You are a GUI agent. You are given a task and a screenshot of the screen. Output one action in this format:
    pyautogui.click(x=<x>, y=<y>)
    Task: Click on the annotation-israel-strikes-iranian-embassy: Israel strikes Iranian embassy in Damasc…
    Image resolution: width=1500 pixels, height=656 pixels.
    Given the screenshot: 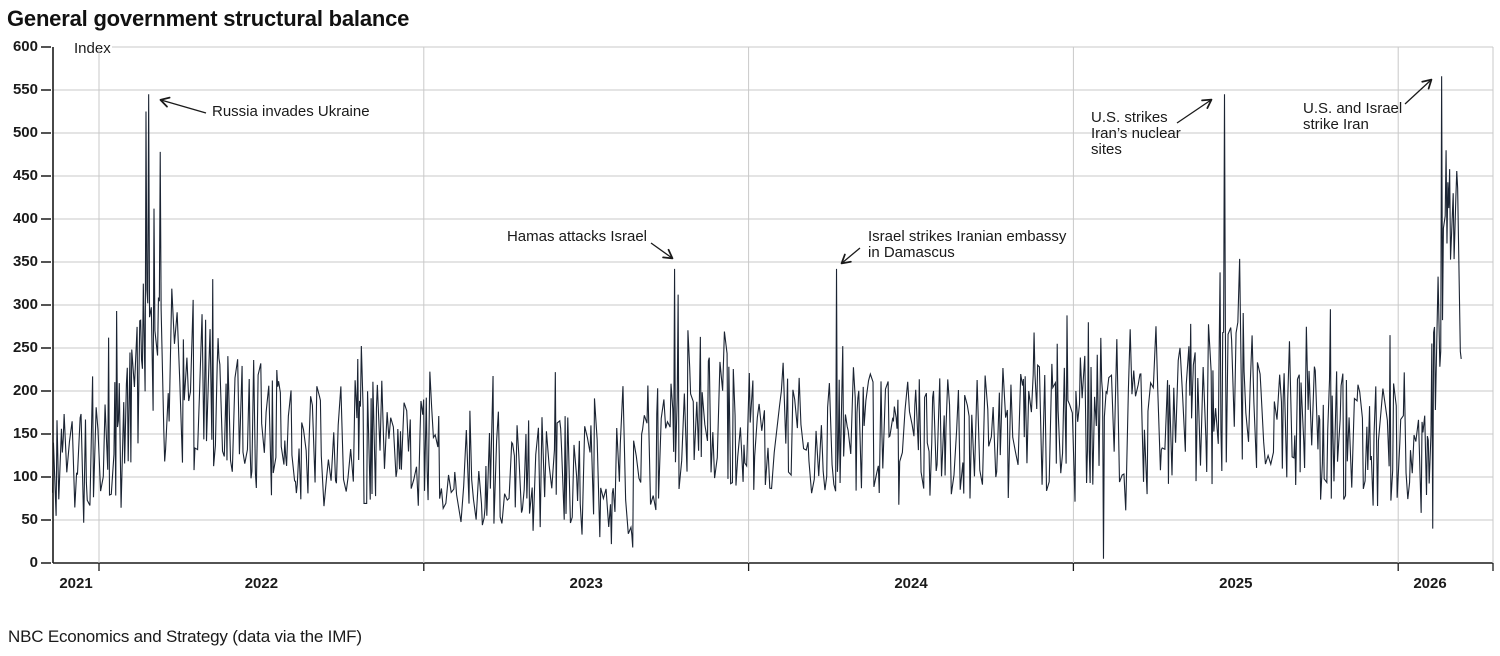 What is the action you would take?
    pyautogui.click(x=967, y=245)
    